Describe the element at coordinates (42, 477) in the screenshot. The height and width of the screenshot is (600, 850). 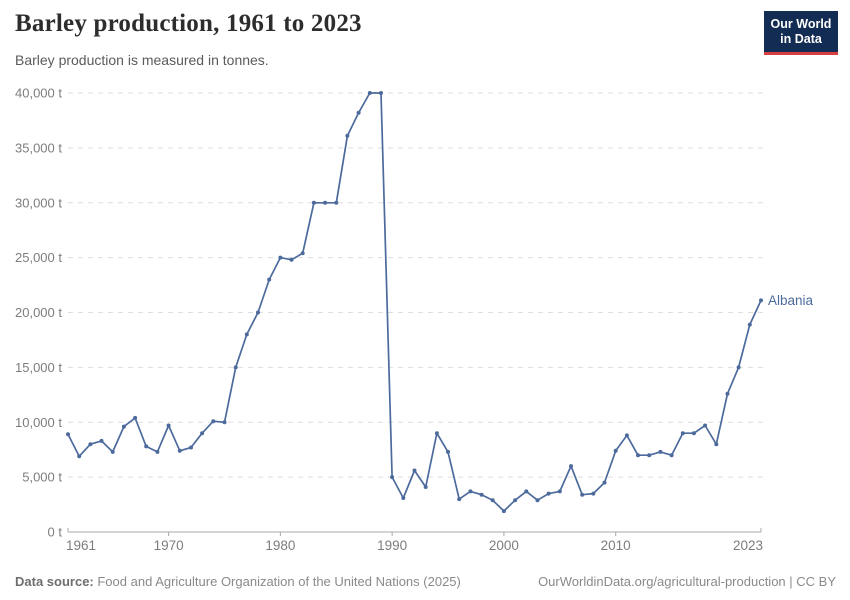
I see `y-tick-label: 5,000 t` at that location.